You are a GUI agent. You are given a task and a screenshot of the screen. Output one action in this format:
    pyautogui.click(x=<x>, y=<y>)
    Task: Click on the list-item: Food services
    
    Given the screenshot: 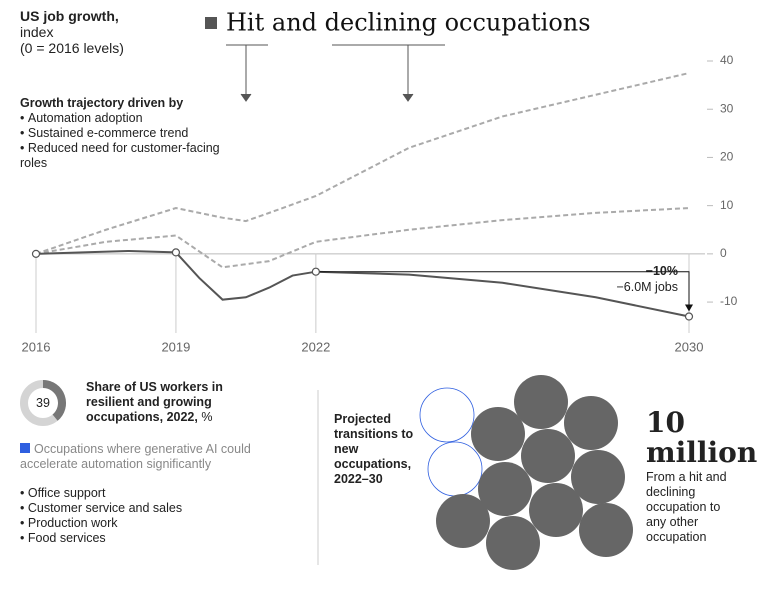 What is the action you would take?
    pyautogui.click(x=101, y=538)
    